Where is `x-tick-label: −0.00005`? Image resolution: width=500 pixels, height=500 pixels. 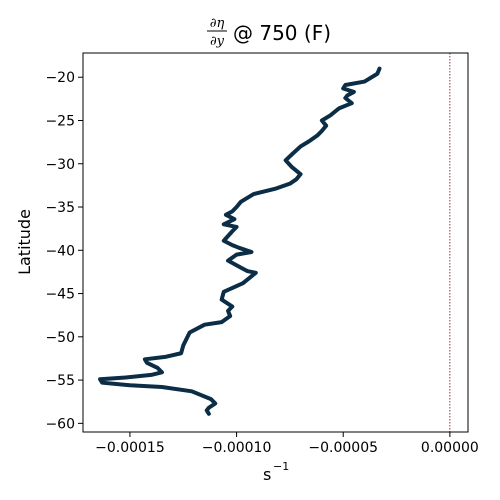
x-tick-label: −0.00005 is located at coordinates (343, 448).